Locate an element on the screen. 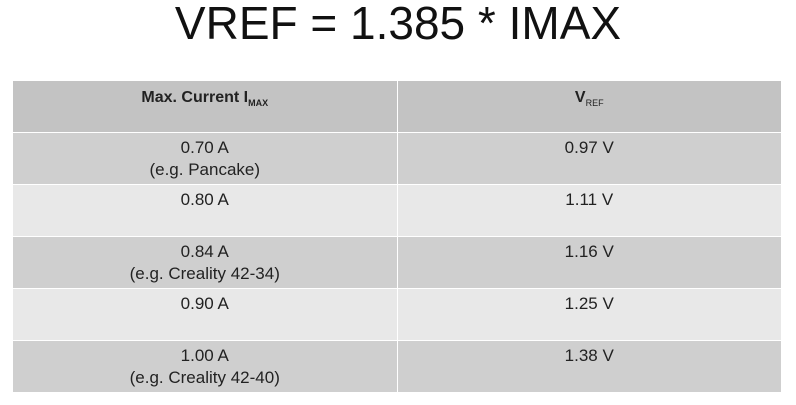 The image size is (796, 405). table-row: 0.84 A (e.g. Creality 42-34) 1.16 V is located at coordinates (397, 262).